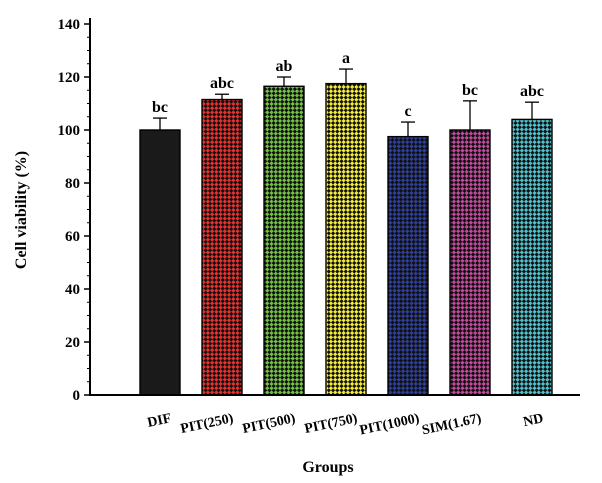 This screenshot has height=483, width=602. What do you see at coordinates (72, 184) in the screenshot?
I see `y-tick-label: 80` at bounding box center [72, 184].